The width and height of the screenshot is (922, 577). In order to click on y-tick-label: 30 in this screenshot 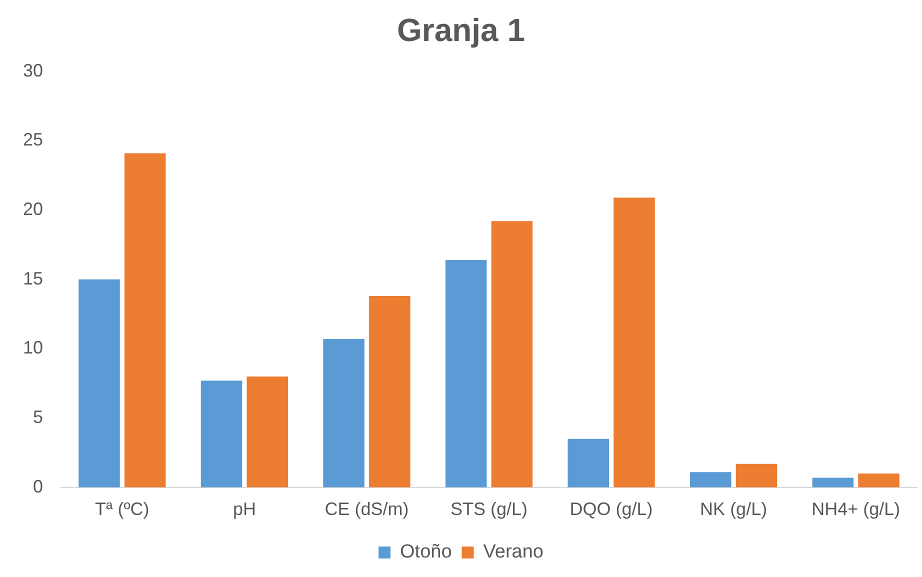, I will do `click(33, 70)`.